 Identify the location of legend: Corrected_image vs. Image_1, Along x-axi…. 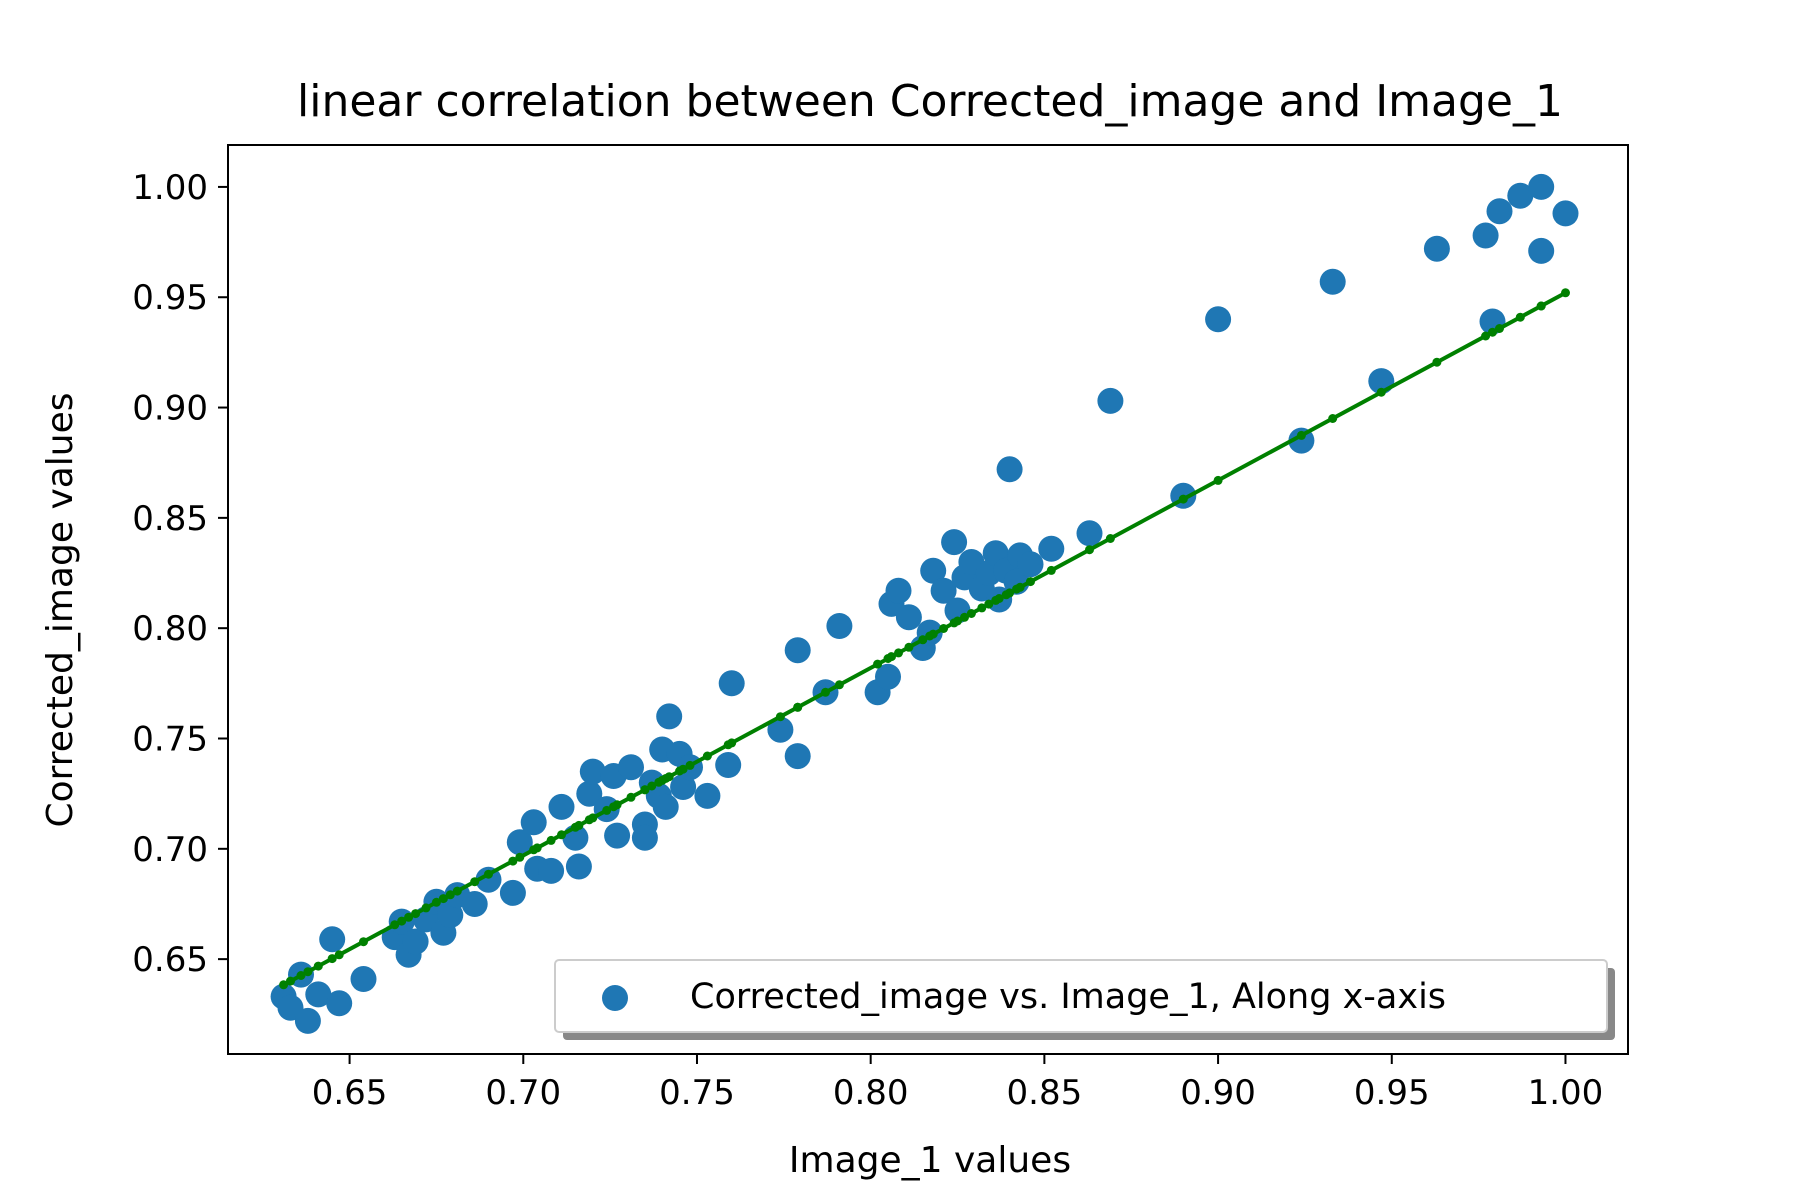
(1084, 999).